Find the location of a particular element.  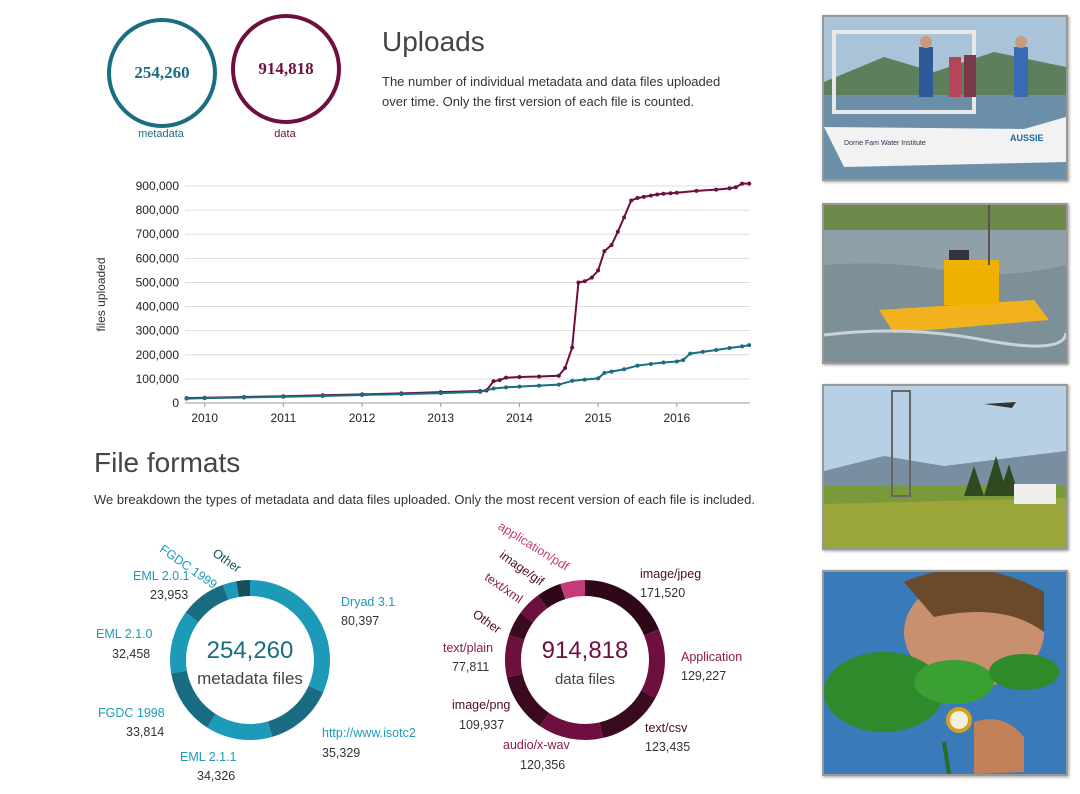

tower-airplane-photo is located at coordinates (945, 467).